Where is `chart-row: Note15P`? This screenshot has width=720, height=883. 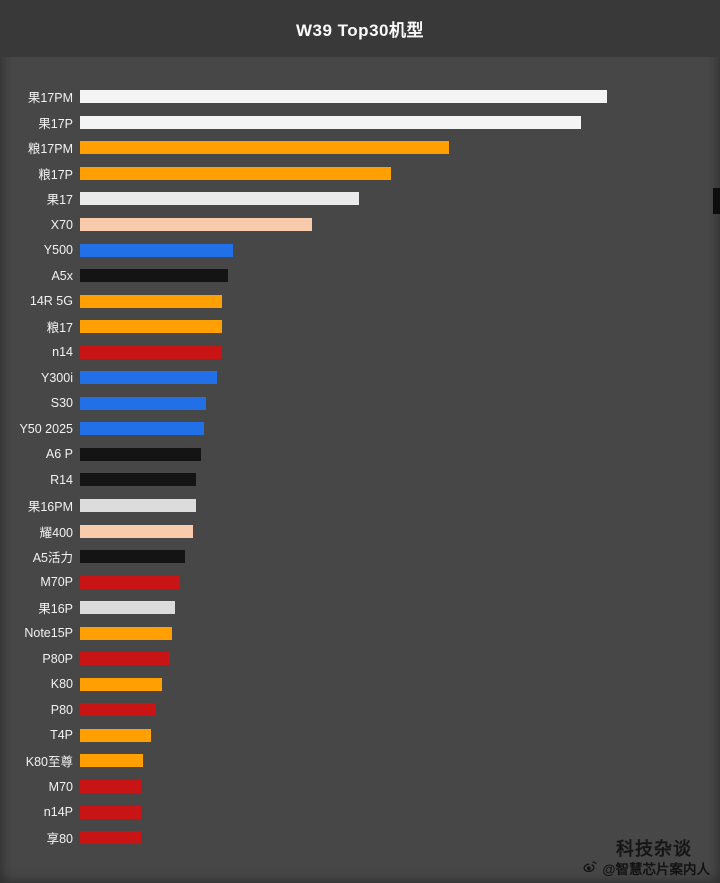
chart-row: Note15P is located at coordinates (360, 633).